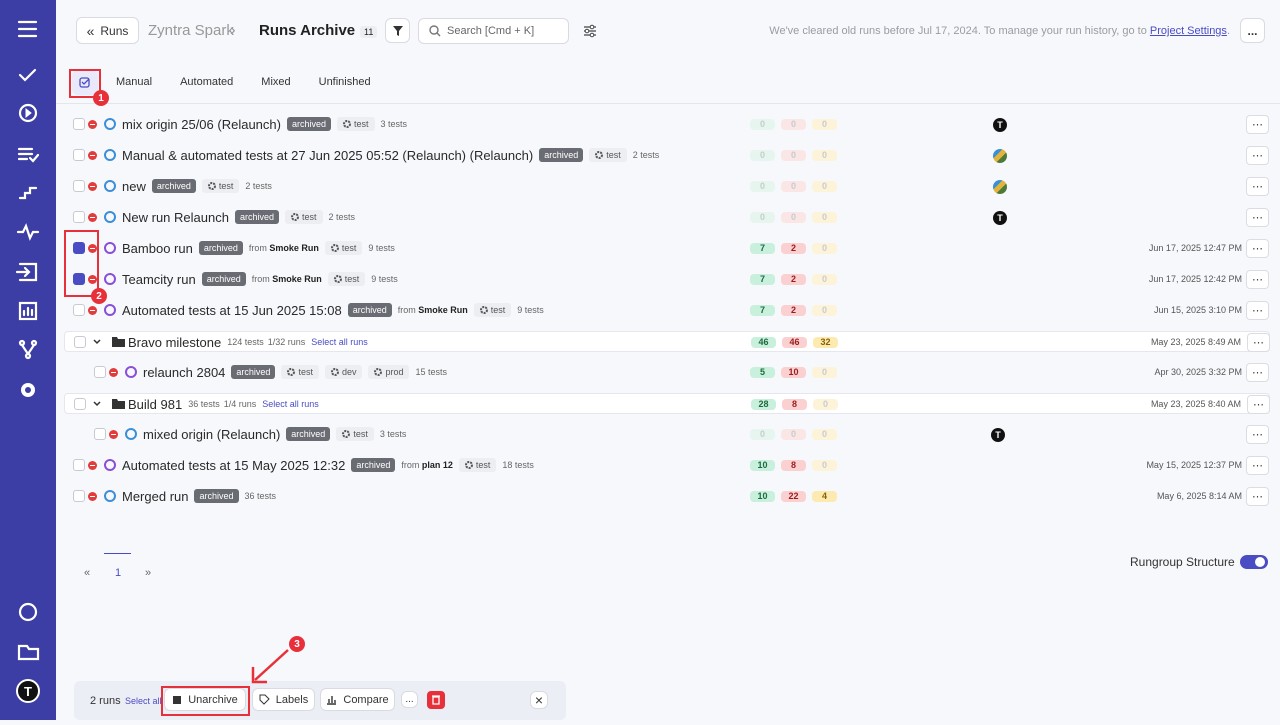  I want to click on tab: Automated, so click(207, 82).